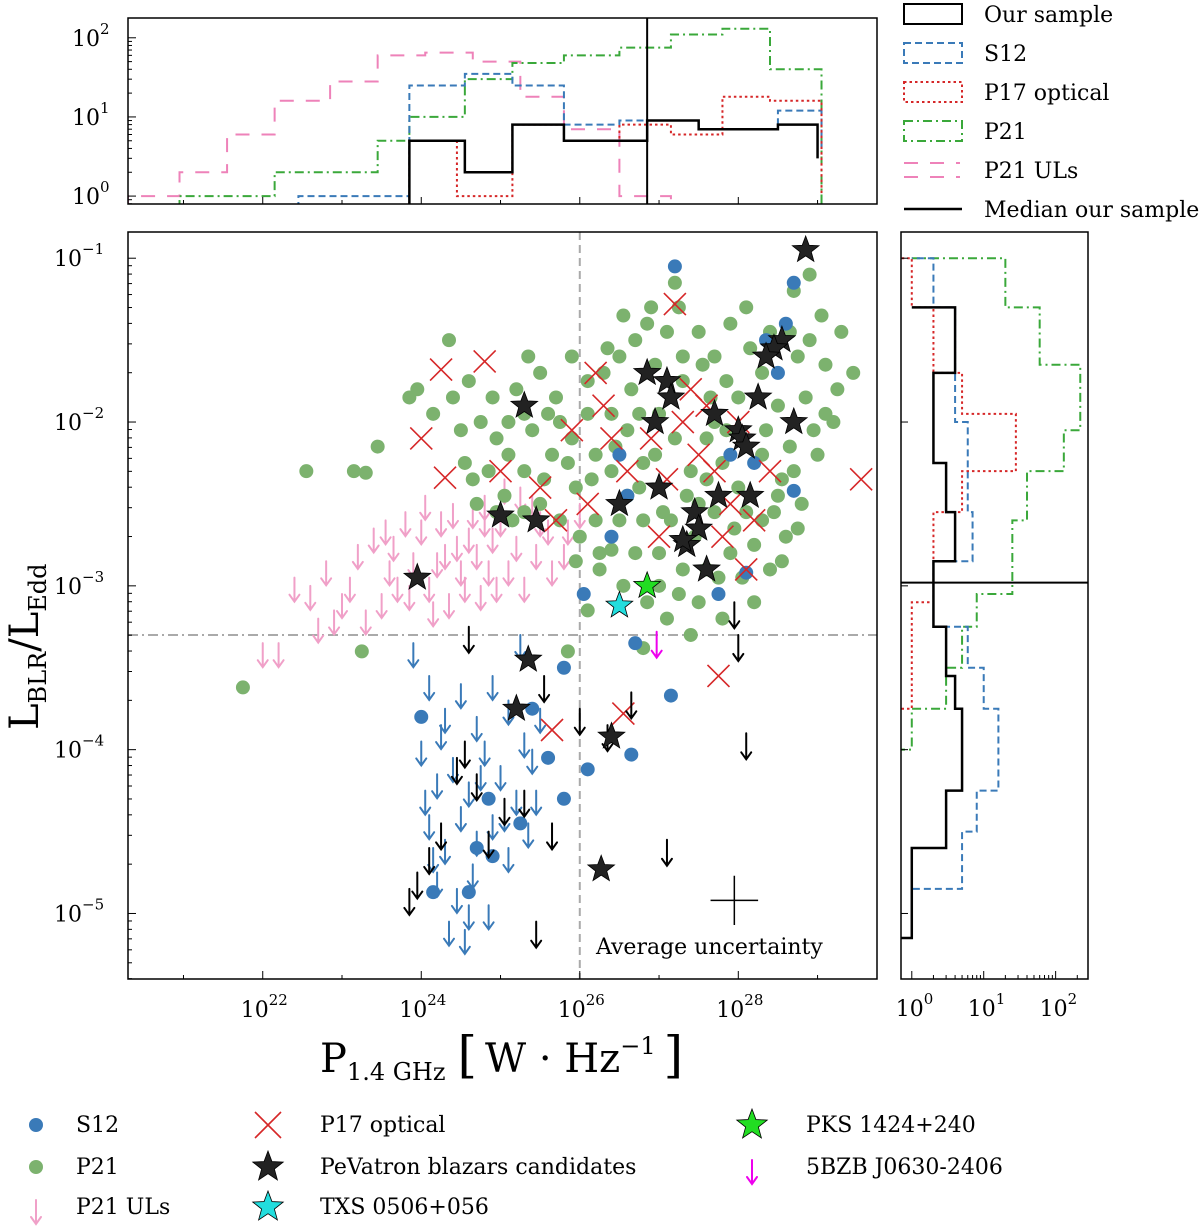  Describe the element at coordinates (91, 36) in the screenshot. I see `top-y-tick-label: 10²` at that location.